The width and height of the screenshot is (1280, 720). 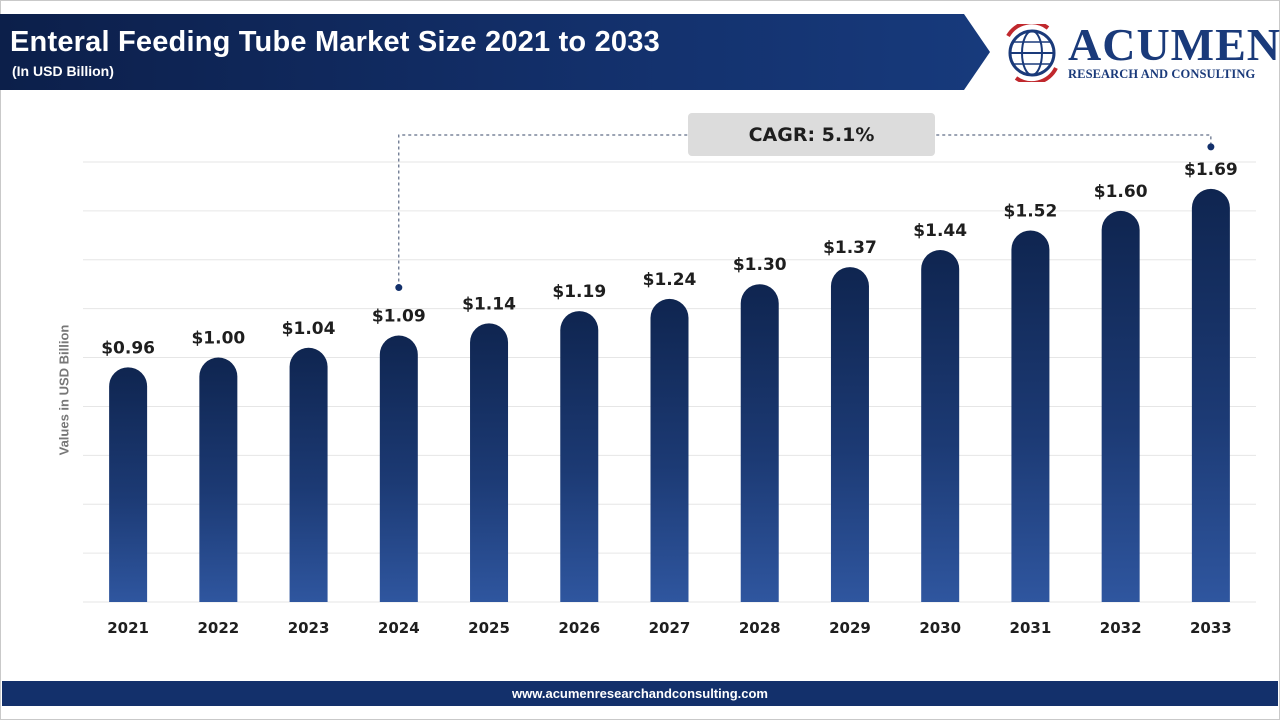 I want to click on x-tick-label: 2024, so click(x=399, y=628).